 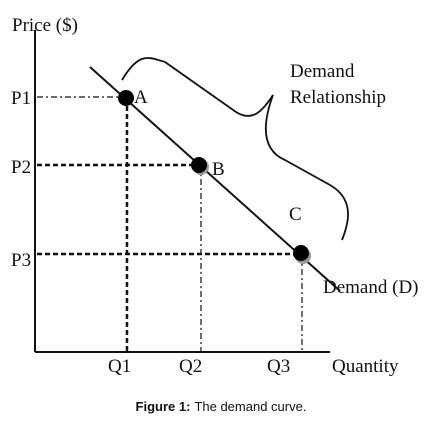 I want to click on price-label: P1, so click(x=21, y=98).